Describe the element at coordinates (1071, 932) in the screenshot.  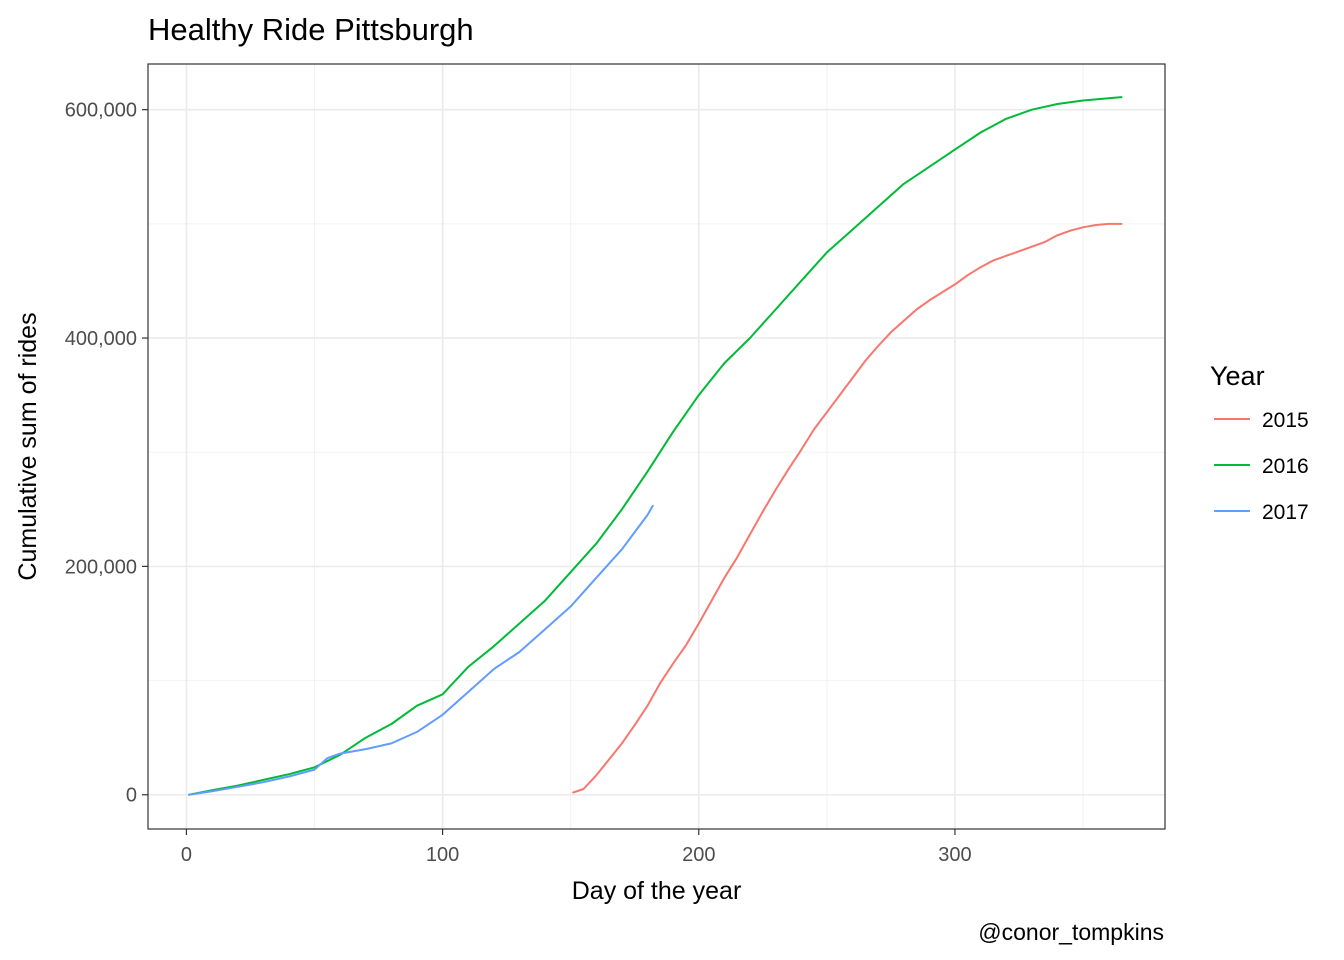
I see `caption: @conor_tompkins` at that location.